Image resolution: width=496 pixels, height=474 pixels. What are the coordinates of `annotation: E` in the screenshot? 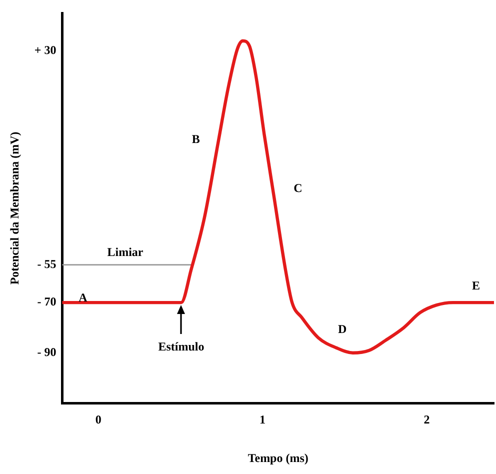 It's located at (476, 285).